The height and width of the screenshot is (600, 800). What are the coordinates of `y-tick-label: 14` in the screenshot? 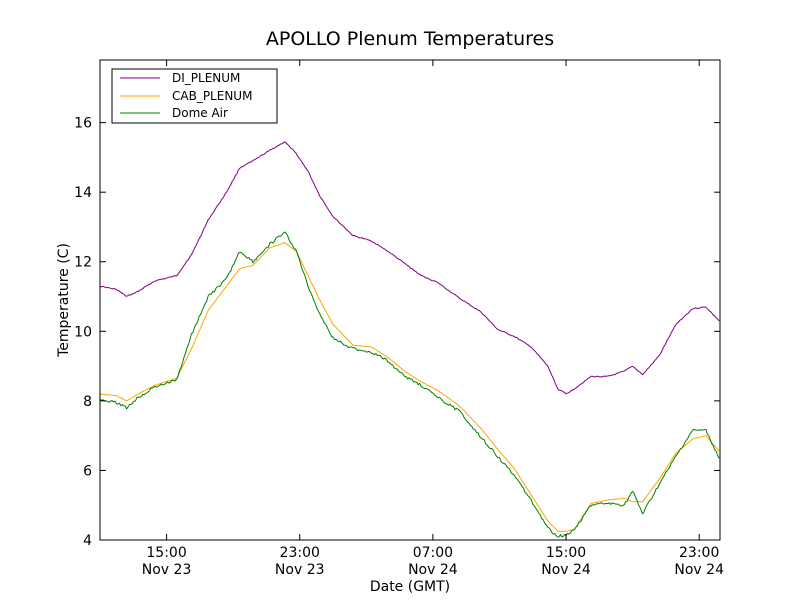 It's located at (83, 193).